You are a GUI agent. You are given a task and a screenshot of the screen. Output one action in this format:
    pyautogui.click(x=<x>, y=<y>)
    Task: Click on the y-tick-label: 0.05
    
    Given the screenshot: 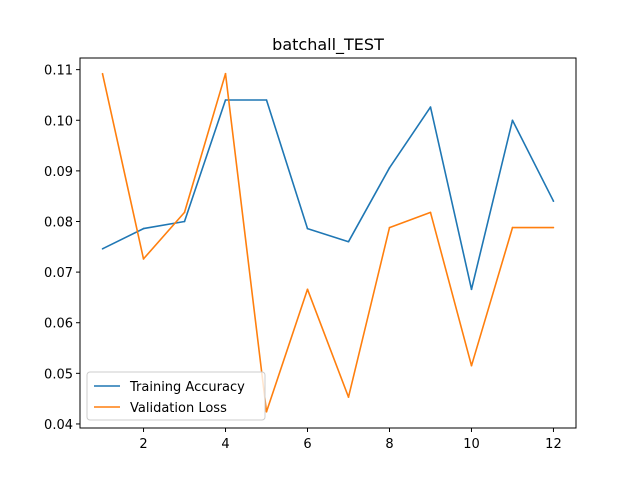 What is the action you would take?
    pyautogui.click(x=58, y=374)
    